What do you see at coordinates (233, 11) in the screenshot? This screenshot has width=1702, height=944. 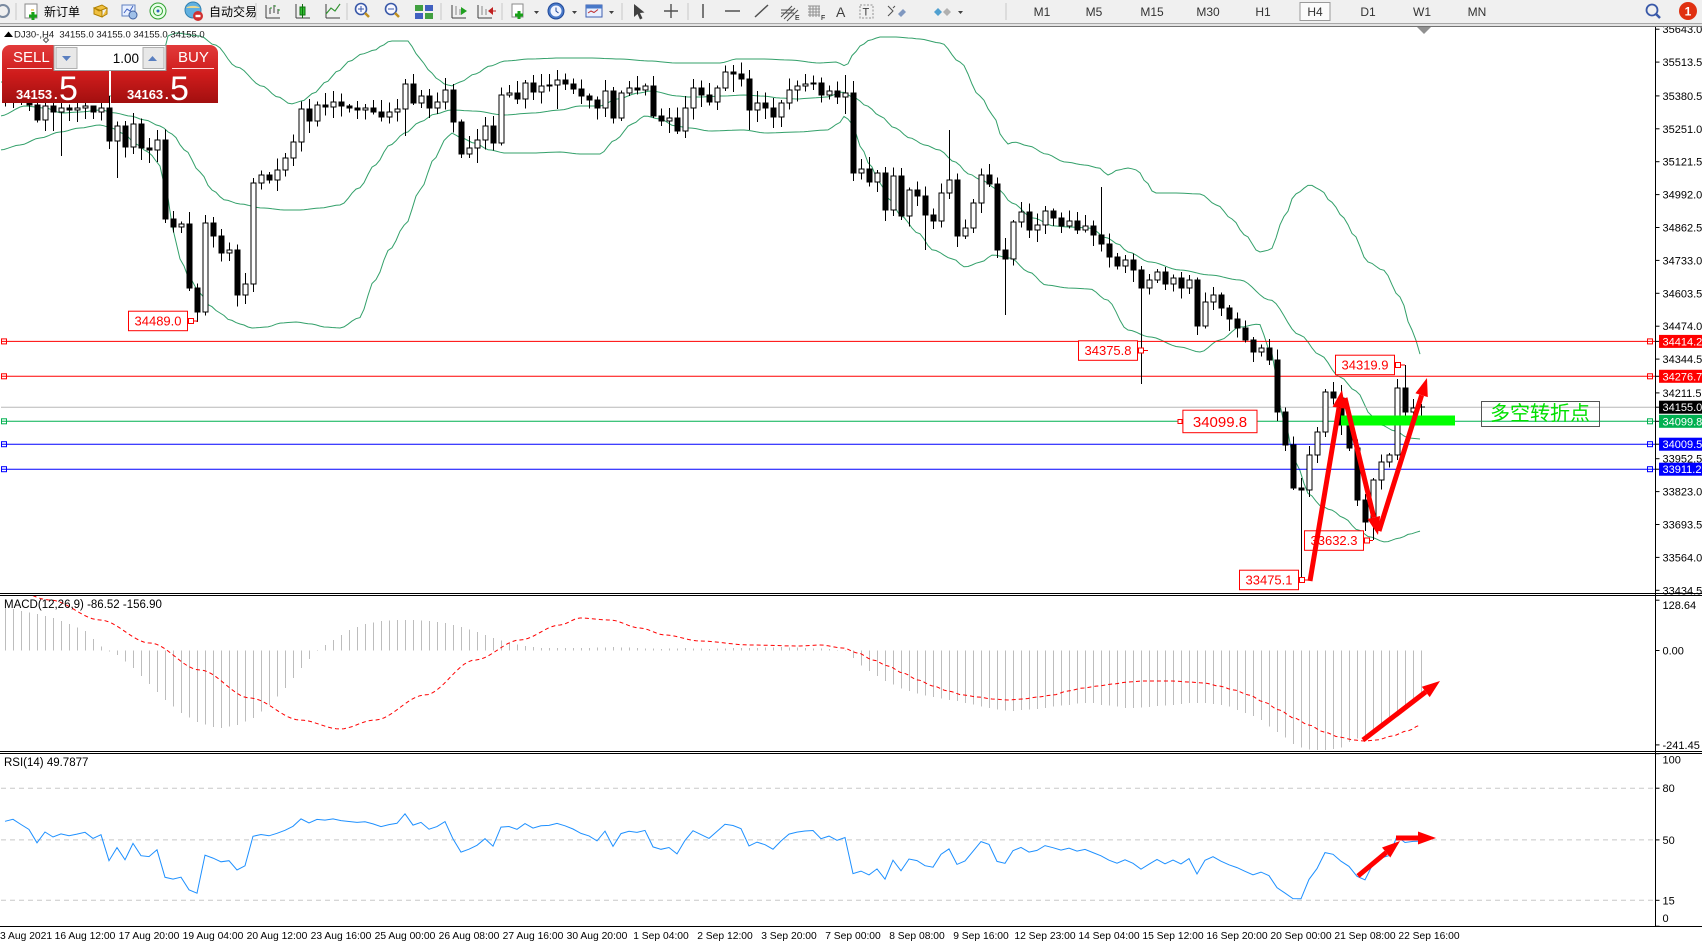 I see `svg-text: 自动交易` at bounding box center [233, 11].